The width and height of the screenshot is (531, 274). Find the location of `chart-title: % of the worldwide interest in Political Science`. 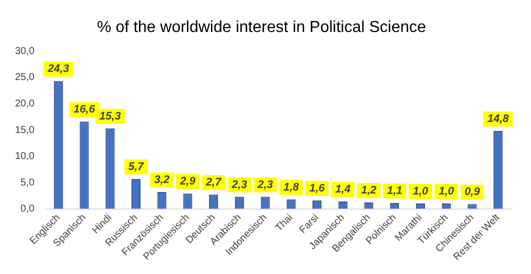

chart-title: % of the worldwide interest in Political Science is located at coordinates (261, 27).